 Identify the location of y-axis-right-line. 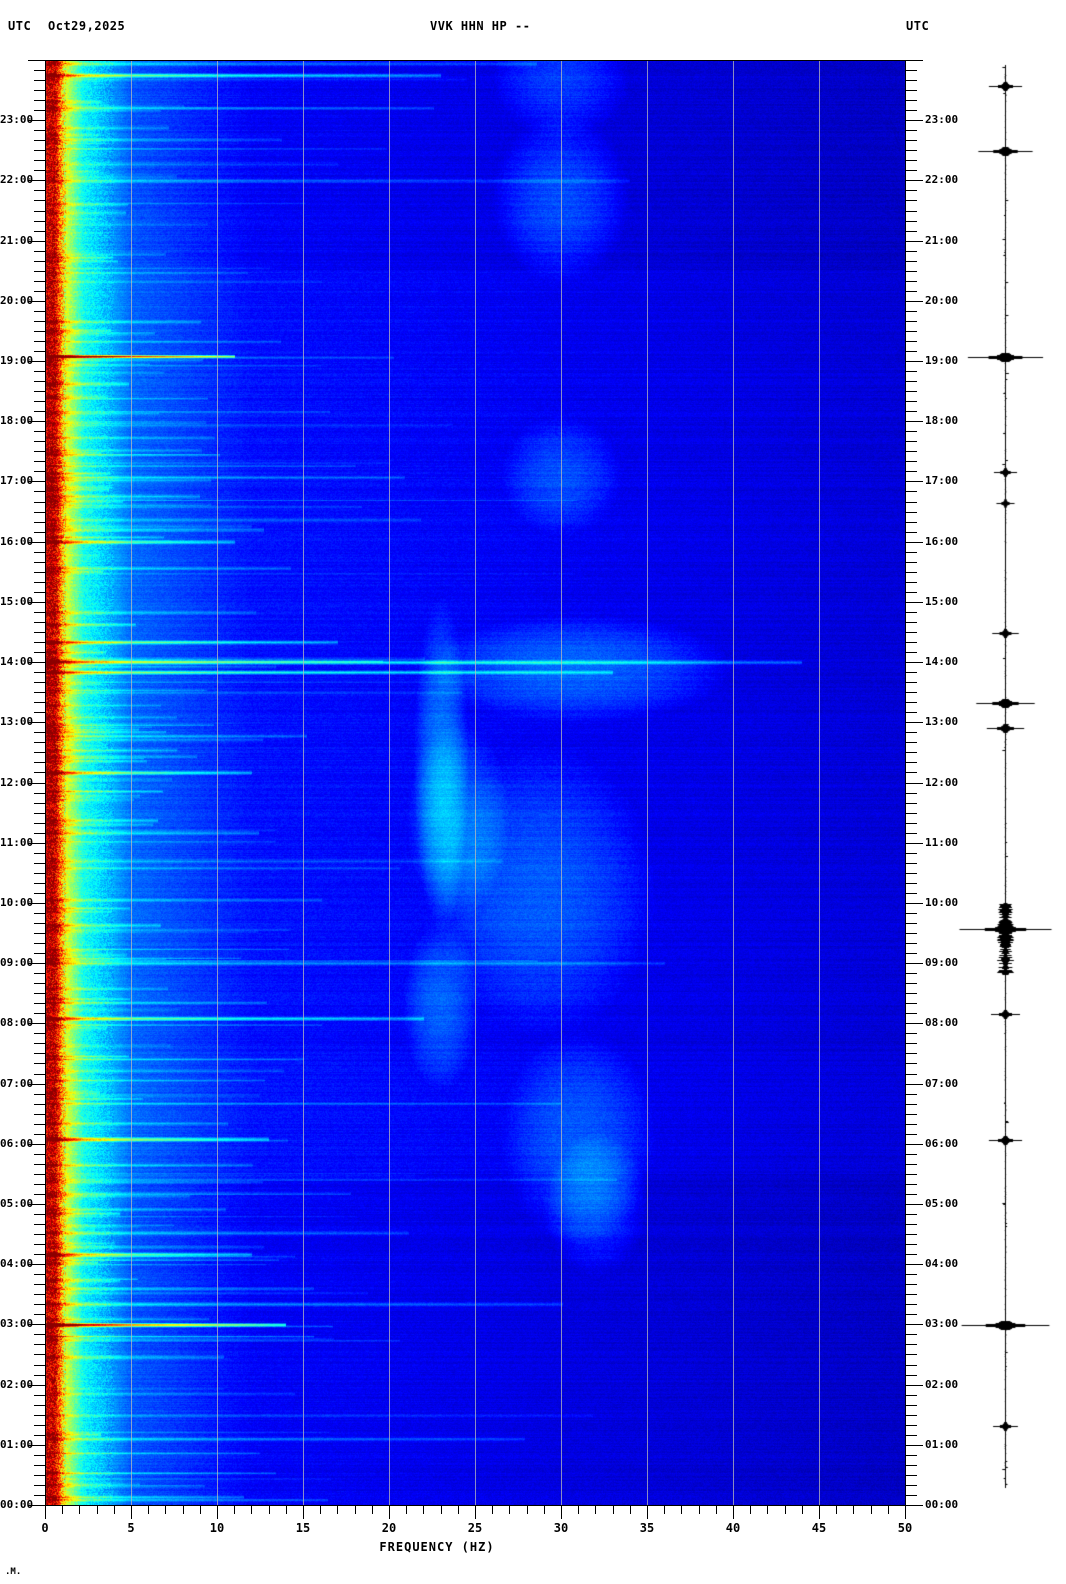
(905, 783).